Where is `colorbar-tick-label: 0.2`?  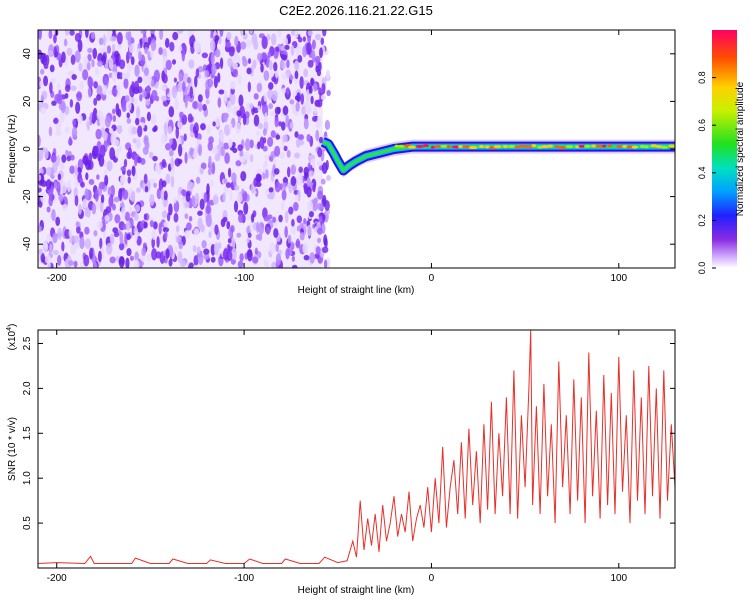 colorbar-tick-label: 0.2 is located at coordinates (702, 220).